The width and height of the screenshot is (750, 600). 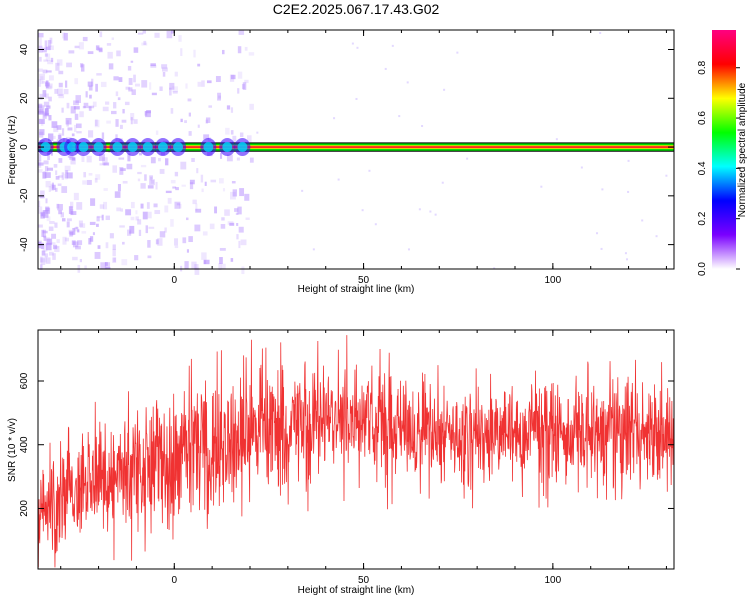 What do you see at coordinates (24, 50) in the screenshot?
I see `y-tick-label: 40` at bounding box center [24, 50].